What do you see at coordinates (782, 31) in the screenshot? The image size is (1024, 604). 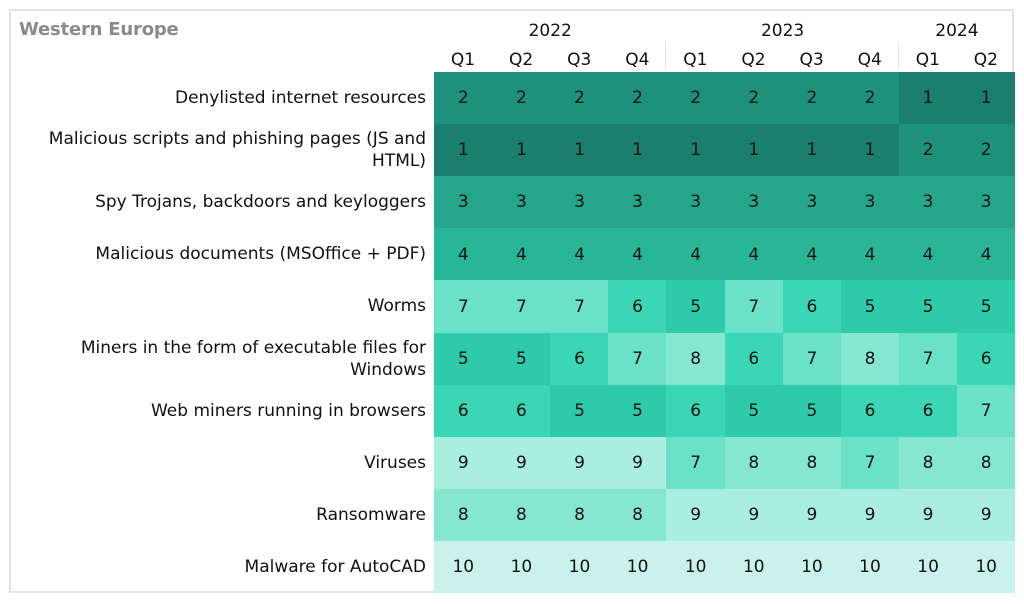 I see `year-header-2023: 2023` at bounding box center [782, 31].